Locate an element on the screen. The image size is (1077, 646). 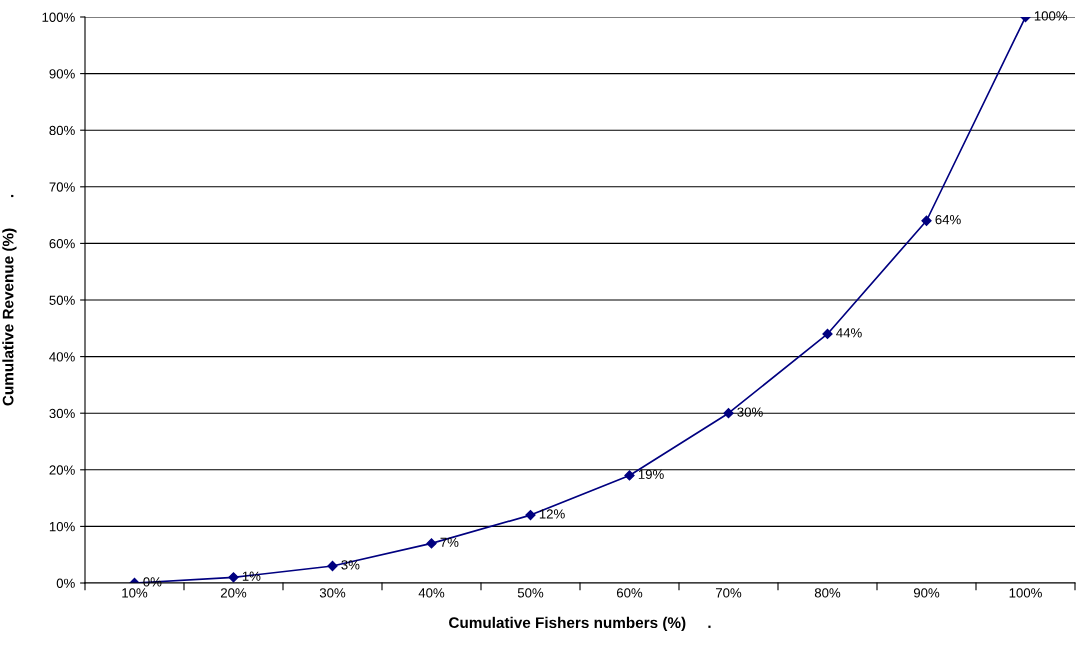
x-tick-label: 10% is located at coordinates (135, 593).